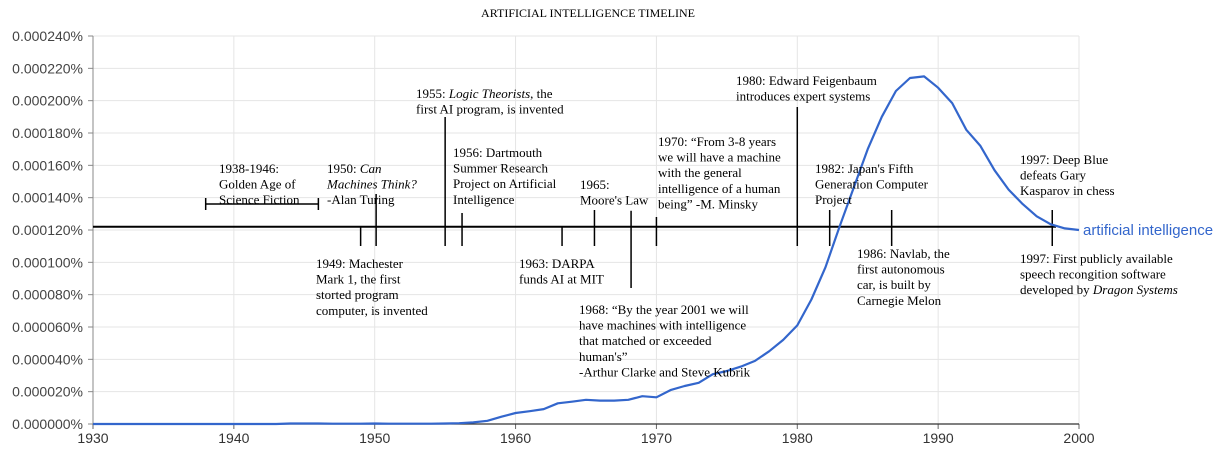  Describe the element at coordinates (498, 152) in the screenshot. I see `event-annotation-line: 1956: Dartmouth` at that location.